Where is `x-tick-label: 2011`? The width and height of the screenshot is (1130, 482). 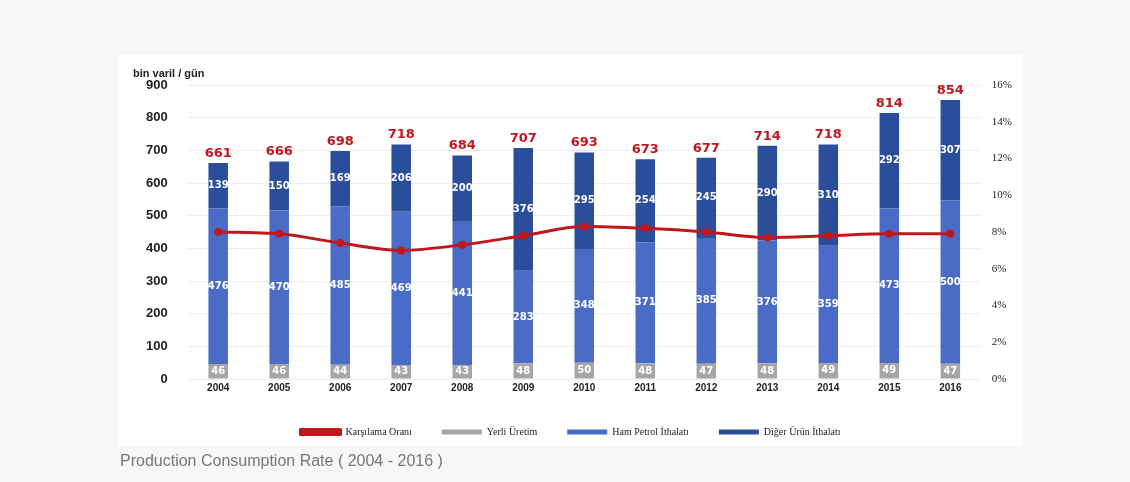
x-tick-label: 2011 is located at coordinates (645, 387).